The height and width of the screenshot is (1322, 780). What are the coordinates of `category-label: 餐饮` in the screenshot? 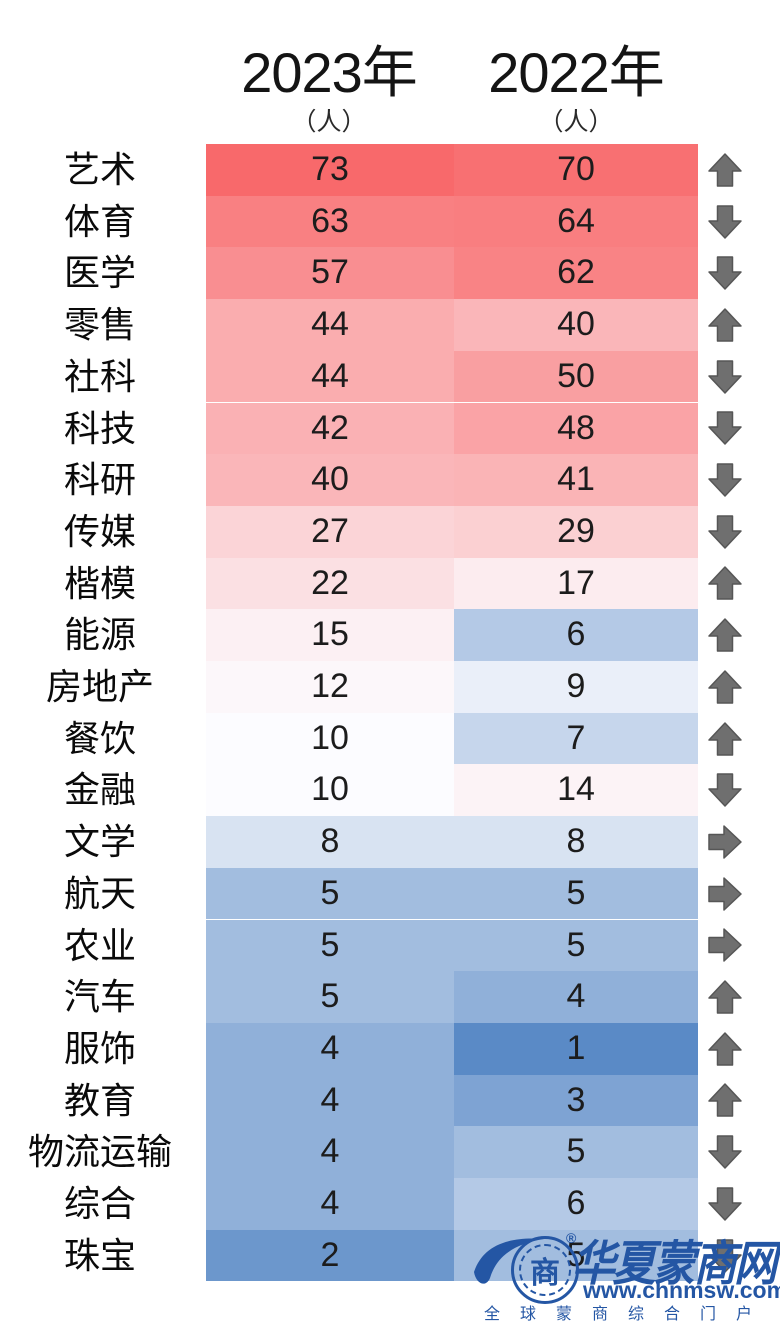 It's located at (99, 738).